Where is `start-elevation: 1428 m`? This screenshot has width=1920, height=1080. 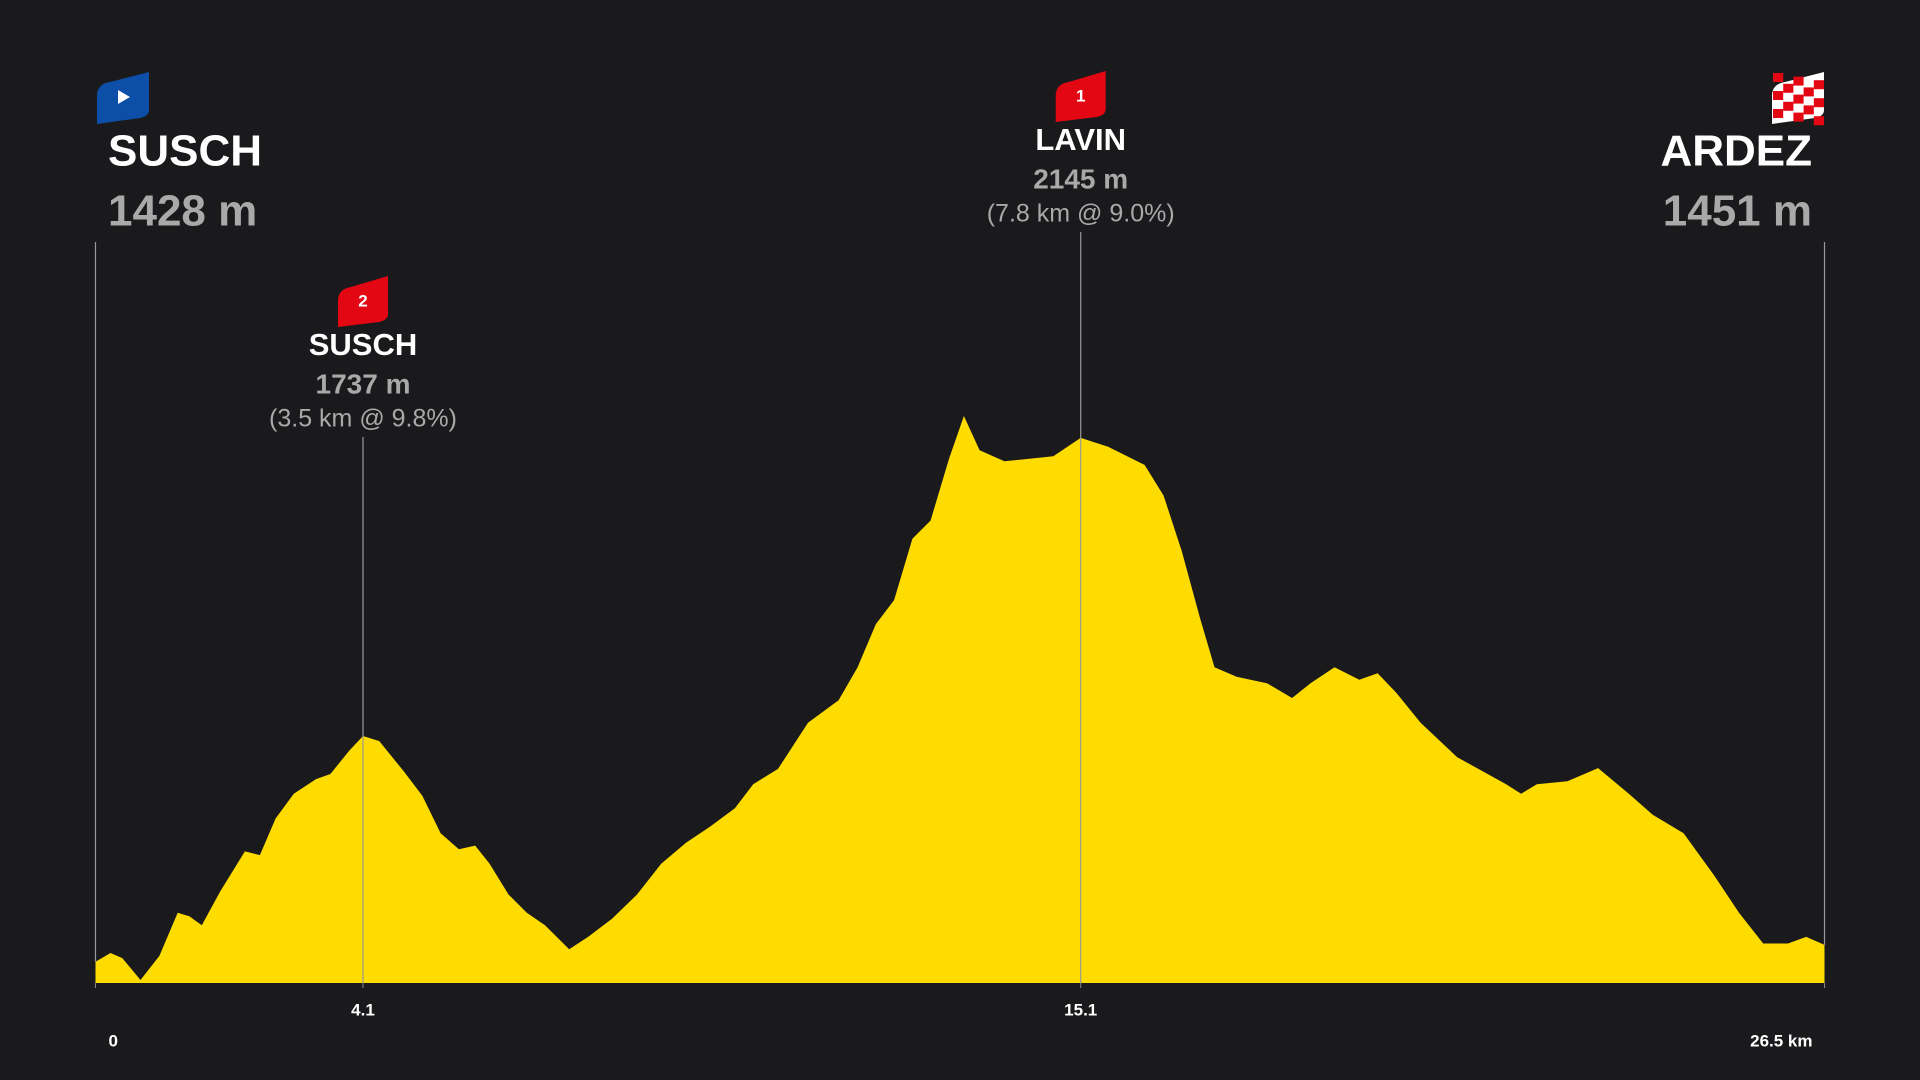 start-elevation: 1428 m is located at coordinates (182, 211).